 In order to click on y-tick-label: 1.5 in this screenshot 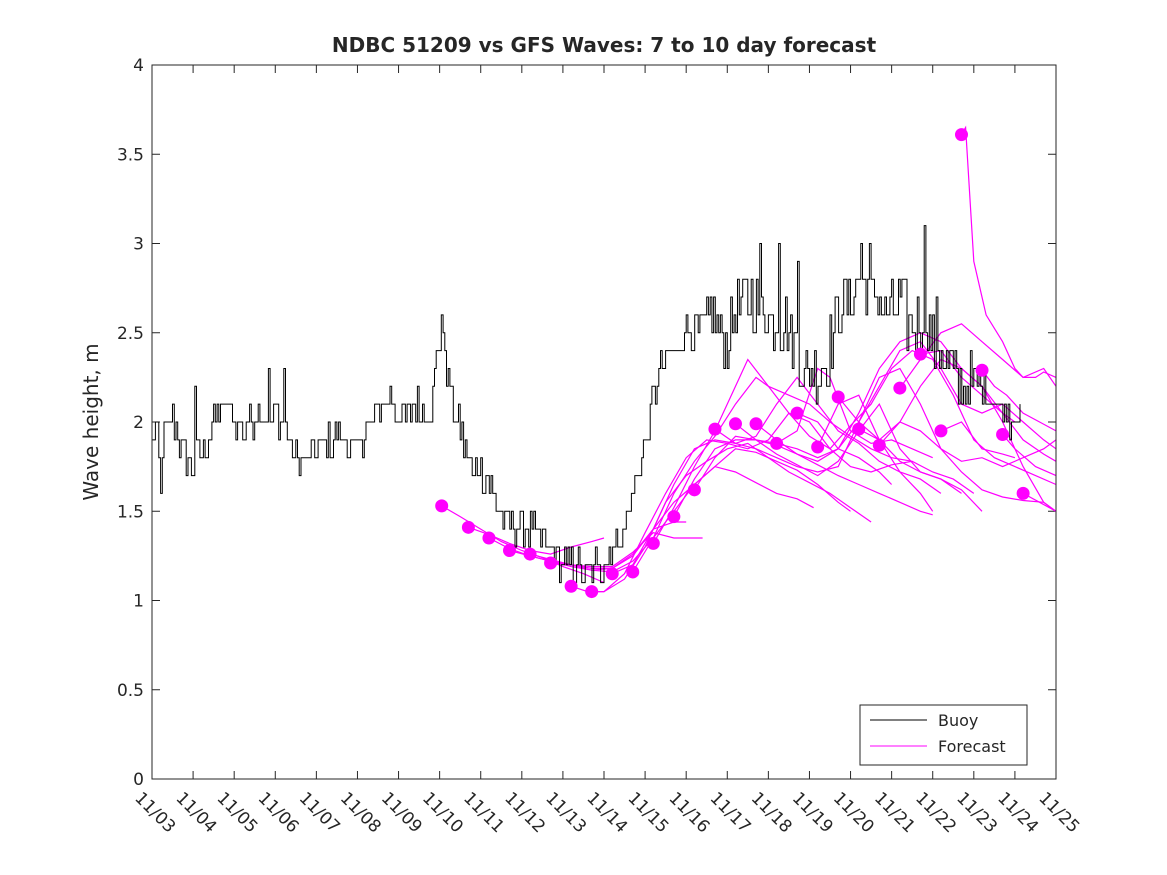, I will do `click(130, 512)`.